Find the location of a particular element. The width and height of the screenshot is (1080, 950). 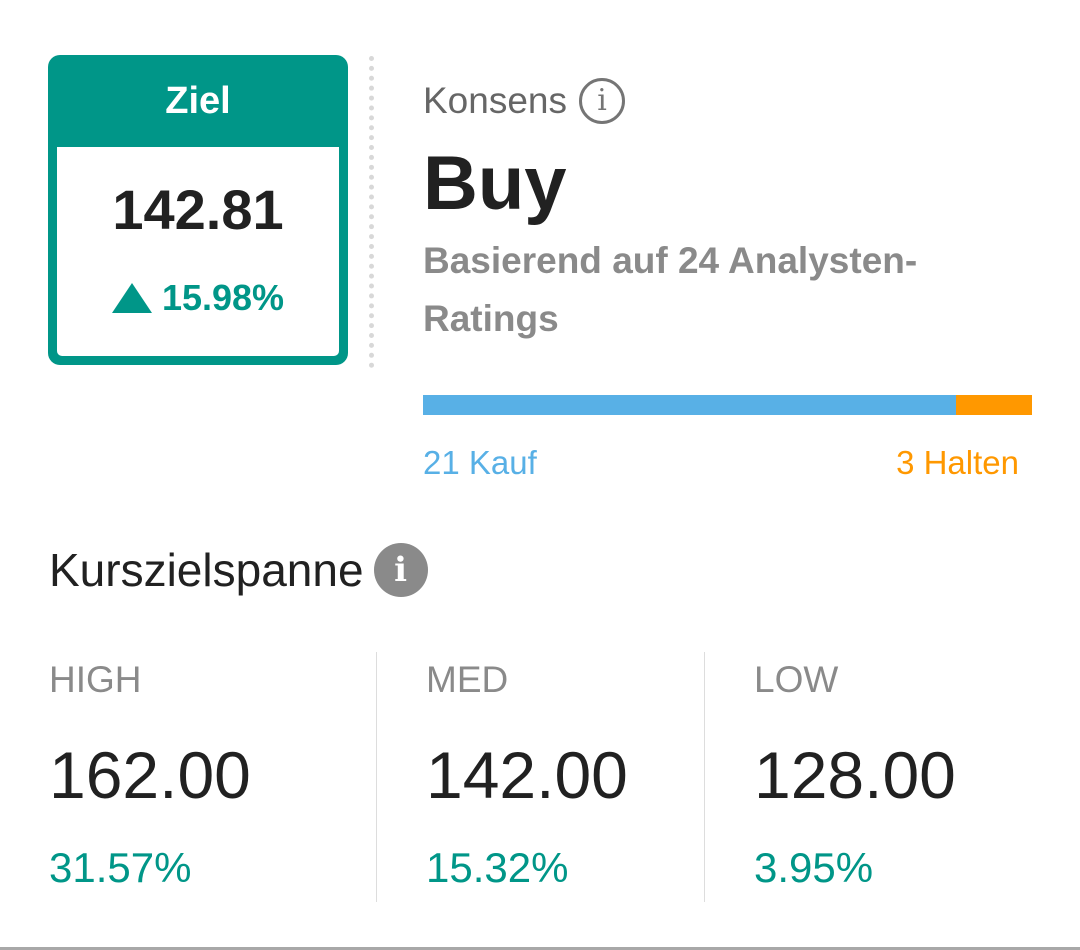

target-change: 15.98% is located at coordinates (198, 298).